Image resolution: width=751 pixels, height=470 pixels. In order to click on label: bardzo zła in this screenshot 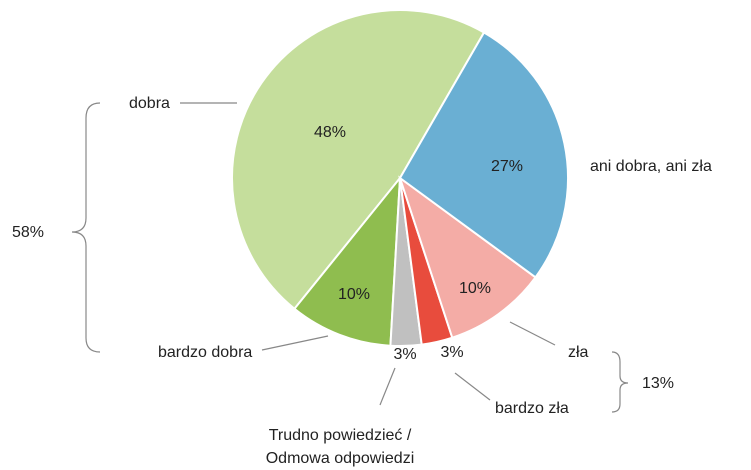, I will do `click(532, 408)`.